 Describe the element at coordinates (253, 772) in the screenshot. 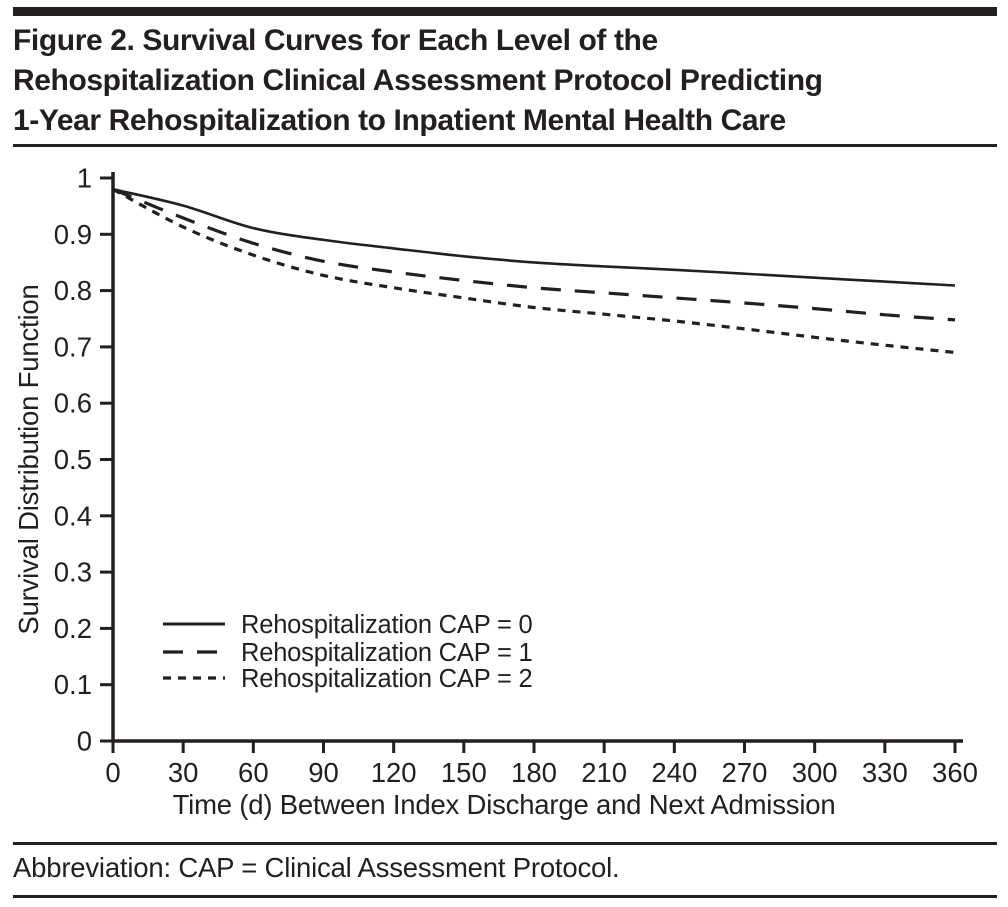

I see `x-tick-label: 60` at that location.